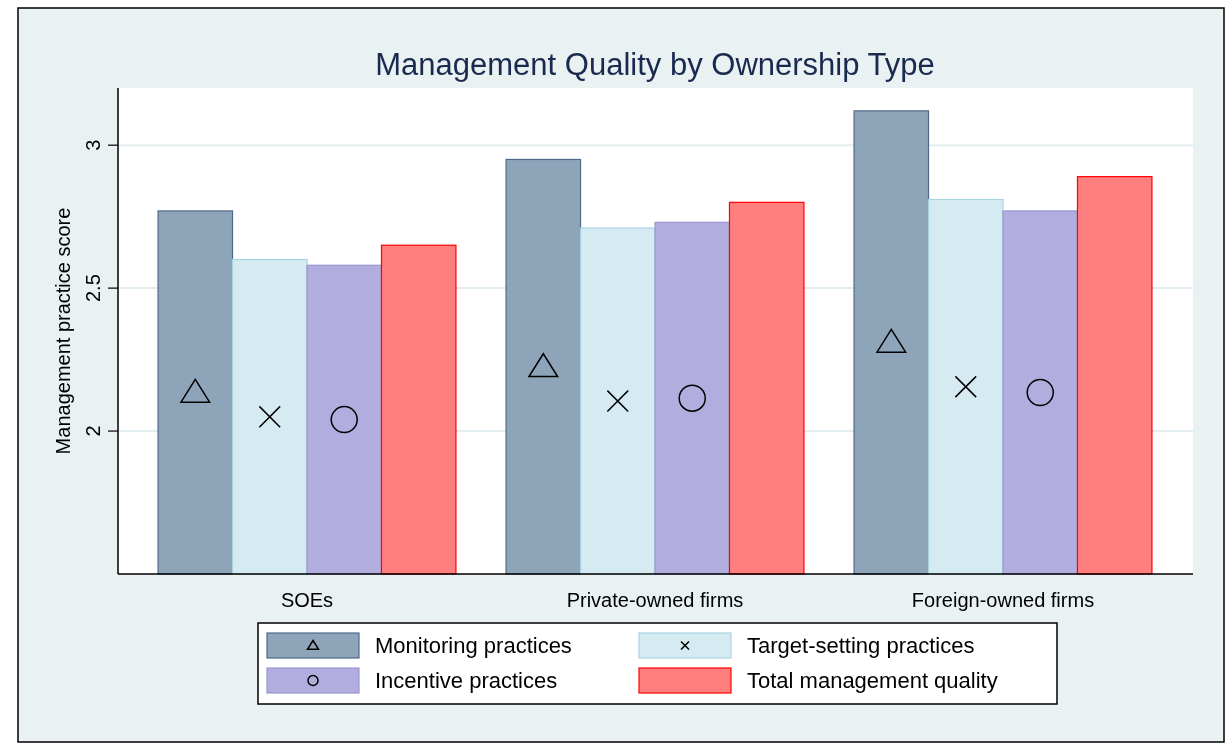 The image size is (1228, 746). I want to click on legend-label: Total management quality, so click(872, 680).